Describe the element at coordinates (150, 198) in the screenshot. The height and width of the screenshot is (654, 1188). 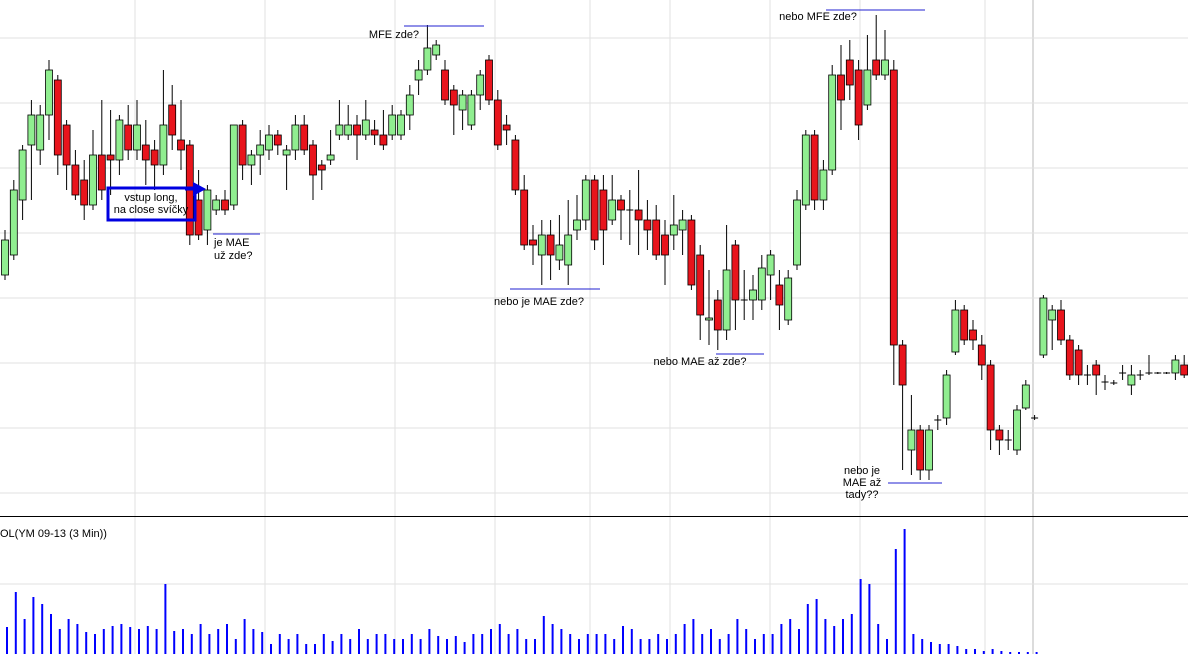
I see `annotation: vstup long,` at that location.